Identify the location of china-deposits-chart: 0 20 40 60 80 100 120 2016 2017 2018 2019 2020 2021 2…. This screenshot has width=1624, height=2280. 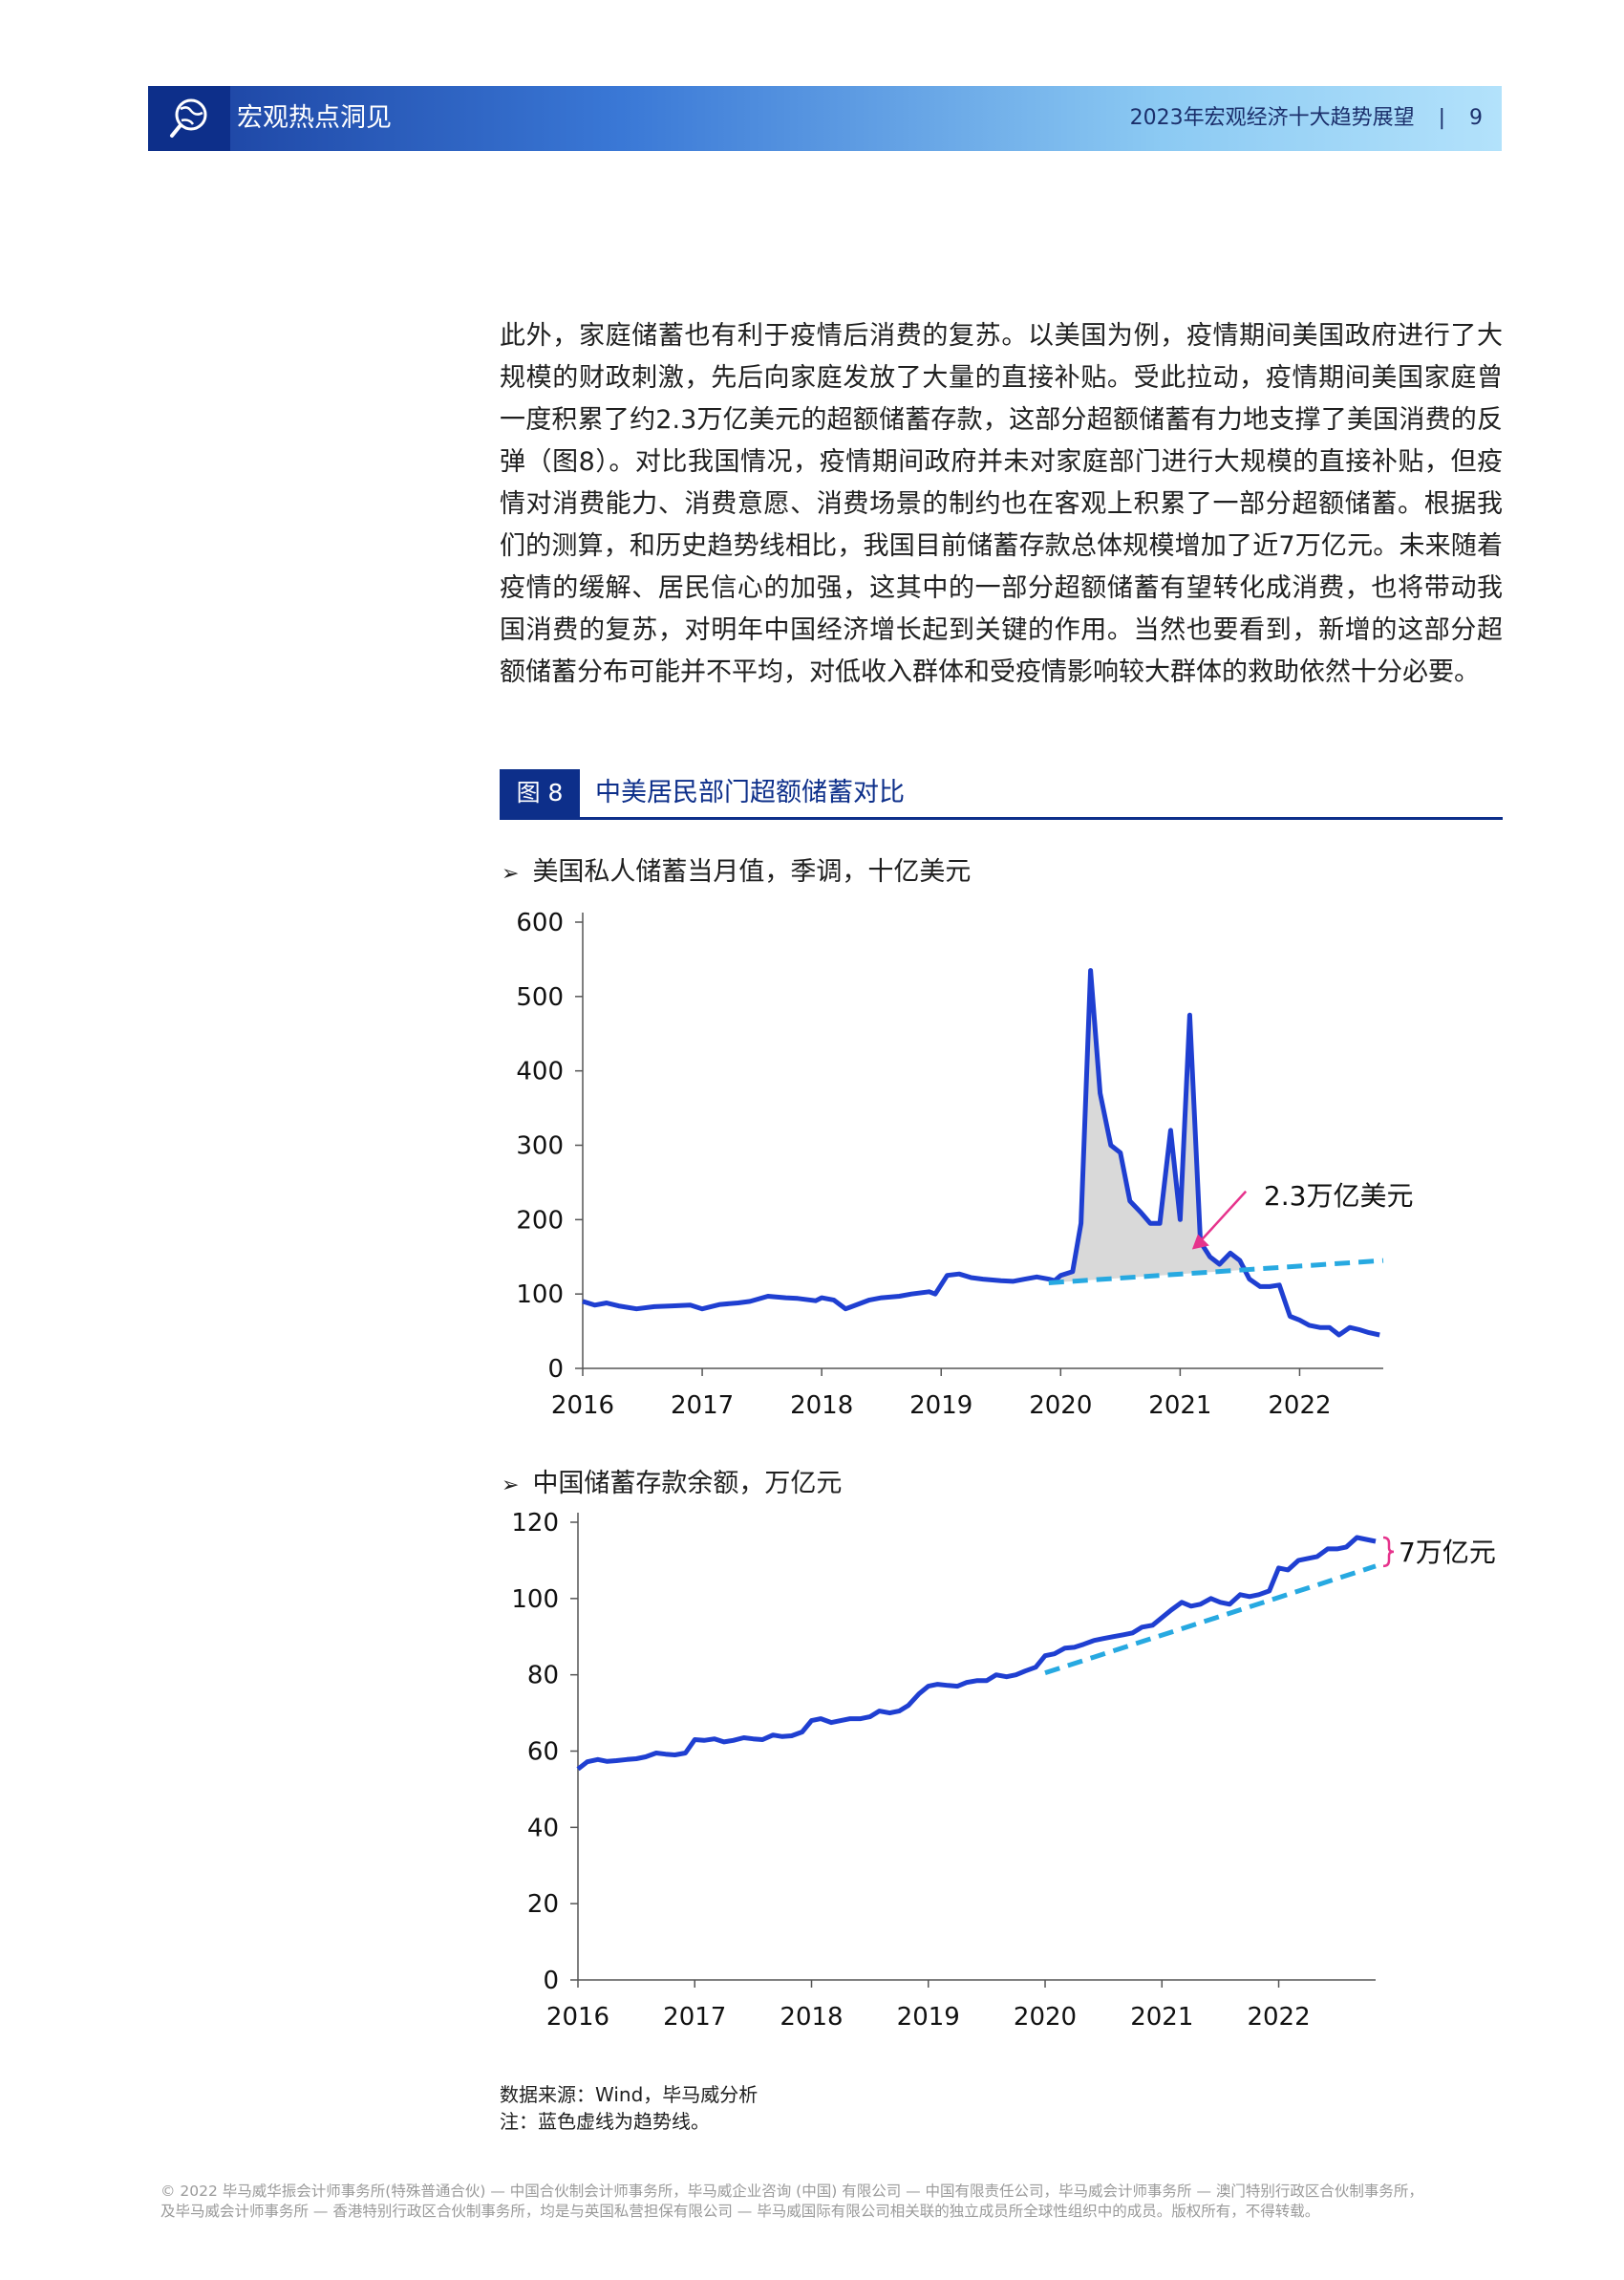
(1004, 1771).